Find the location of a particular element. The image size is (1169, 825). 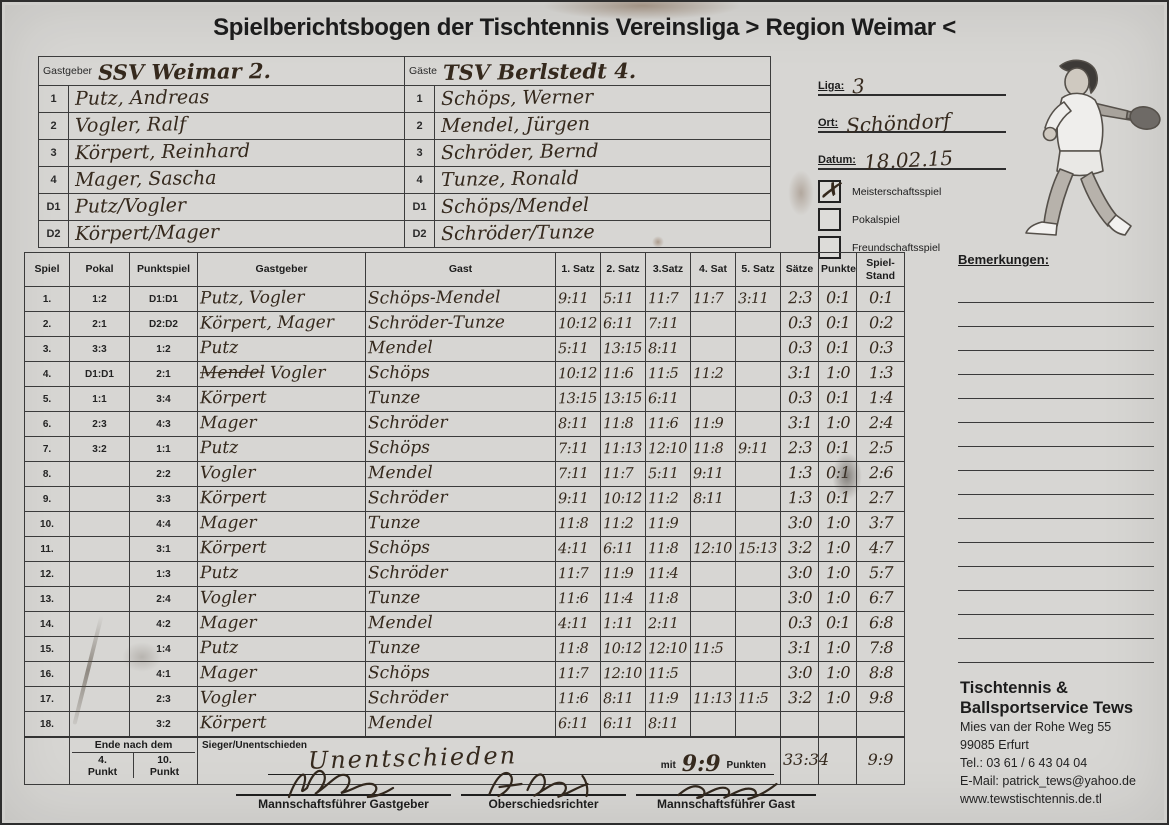

home-player-name-cell: Vogler, Ralf is located at coordinates (236, 126).